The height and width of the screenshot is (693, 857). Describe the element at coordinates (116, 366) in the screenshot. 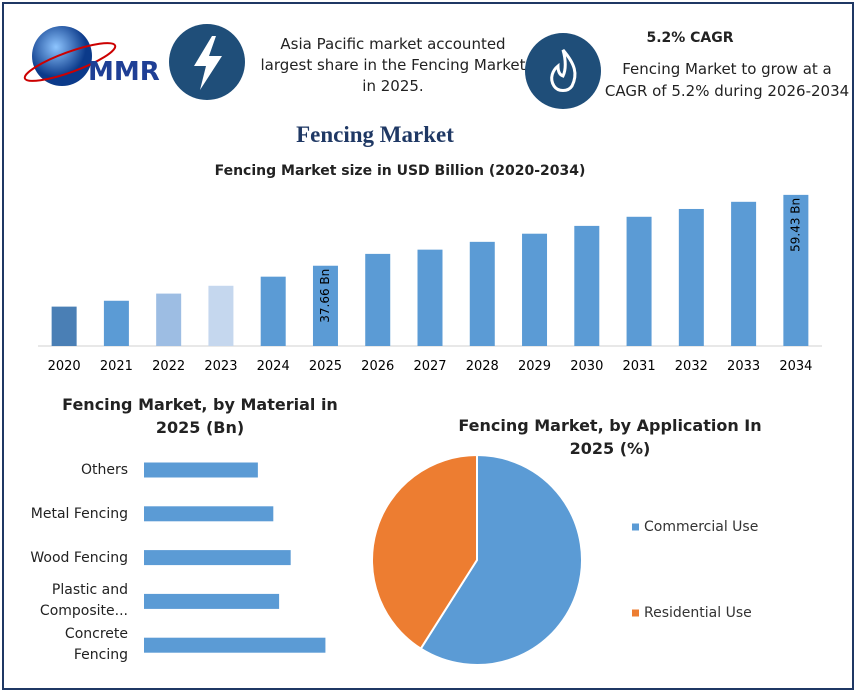

I see `x-tick-label: 2021` at that location.